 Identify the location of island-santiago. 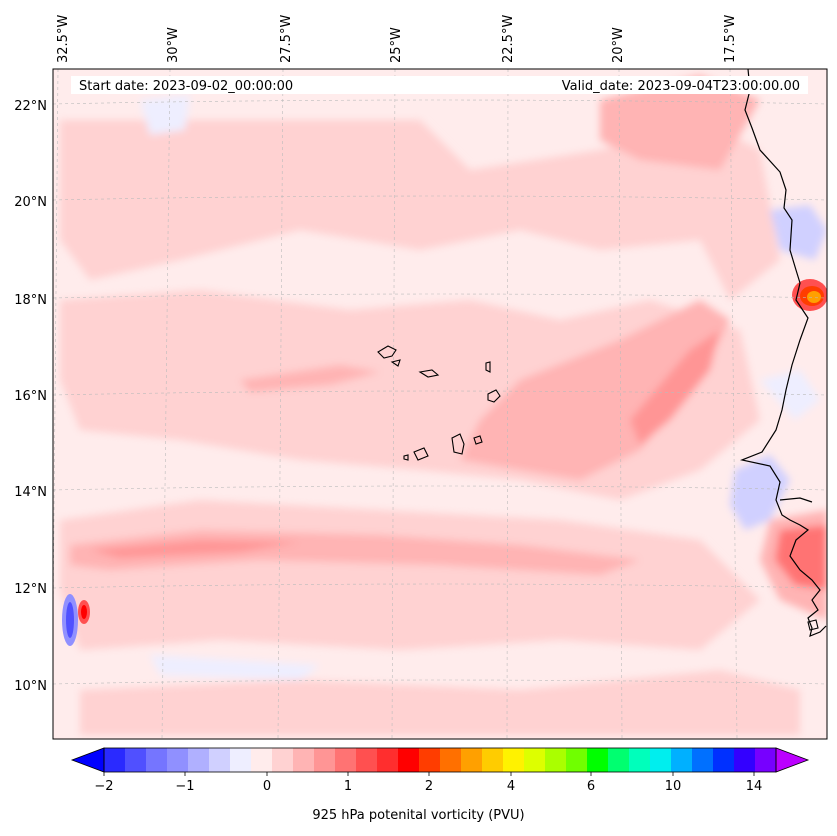
(458, 444).